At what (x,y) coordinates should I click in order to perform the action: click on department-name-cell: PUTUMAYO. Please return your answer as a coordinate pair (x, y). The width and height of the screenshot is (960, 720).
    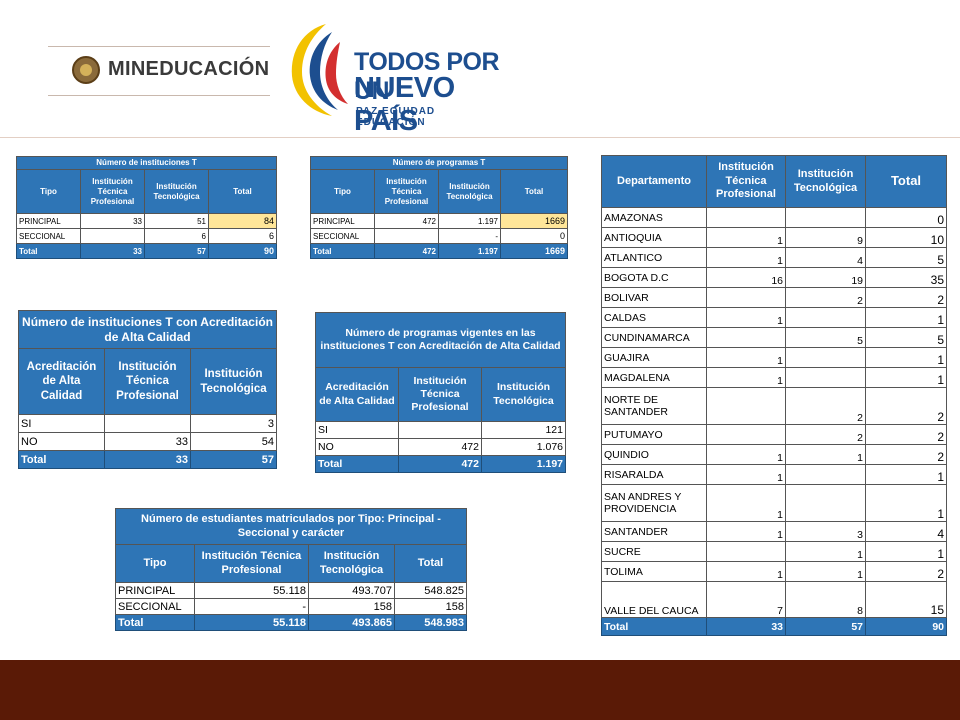
    Looking at the image, I should click on (654, 434).